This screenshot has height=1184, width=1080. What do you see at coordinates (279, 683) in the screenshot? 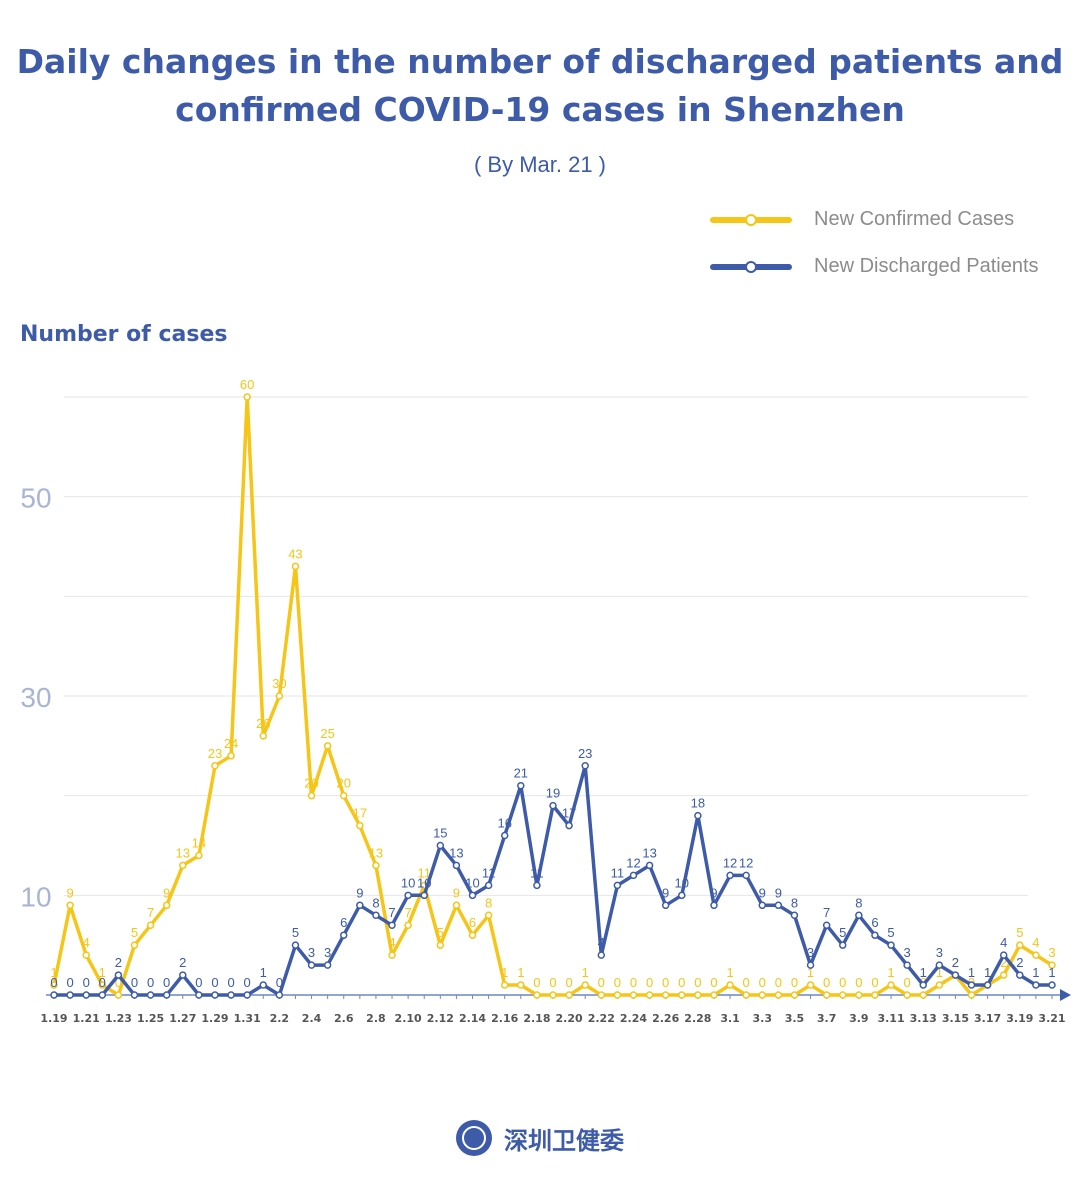
I see `data-label-confirmed: 30` at bounding box center [279, 683].